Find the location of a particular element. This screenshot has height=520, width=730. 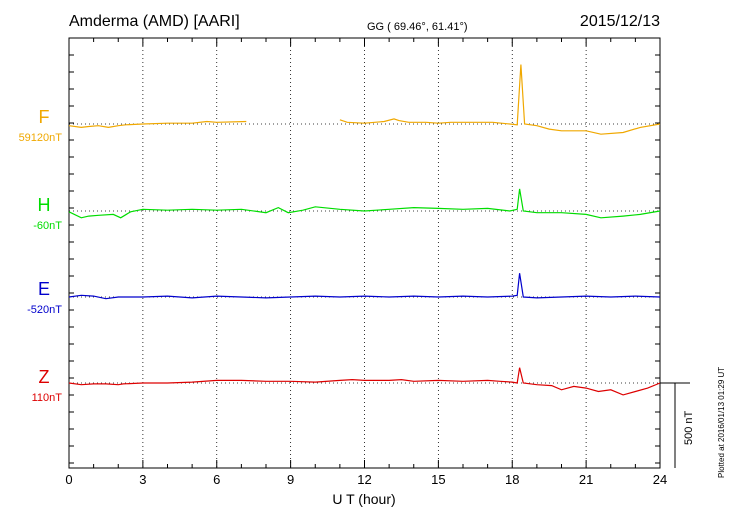

scale-bar-label: 500 nT is located at coordinates (689, 427).